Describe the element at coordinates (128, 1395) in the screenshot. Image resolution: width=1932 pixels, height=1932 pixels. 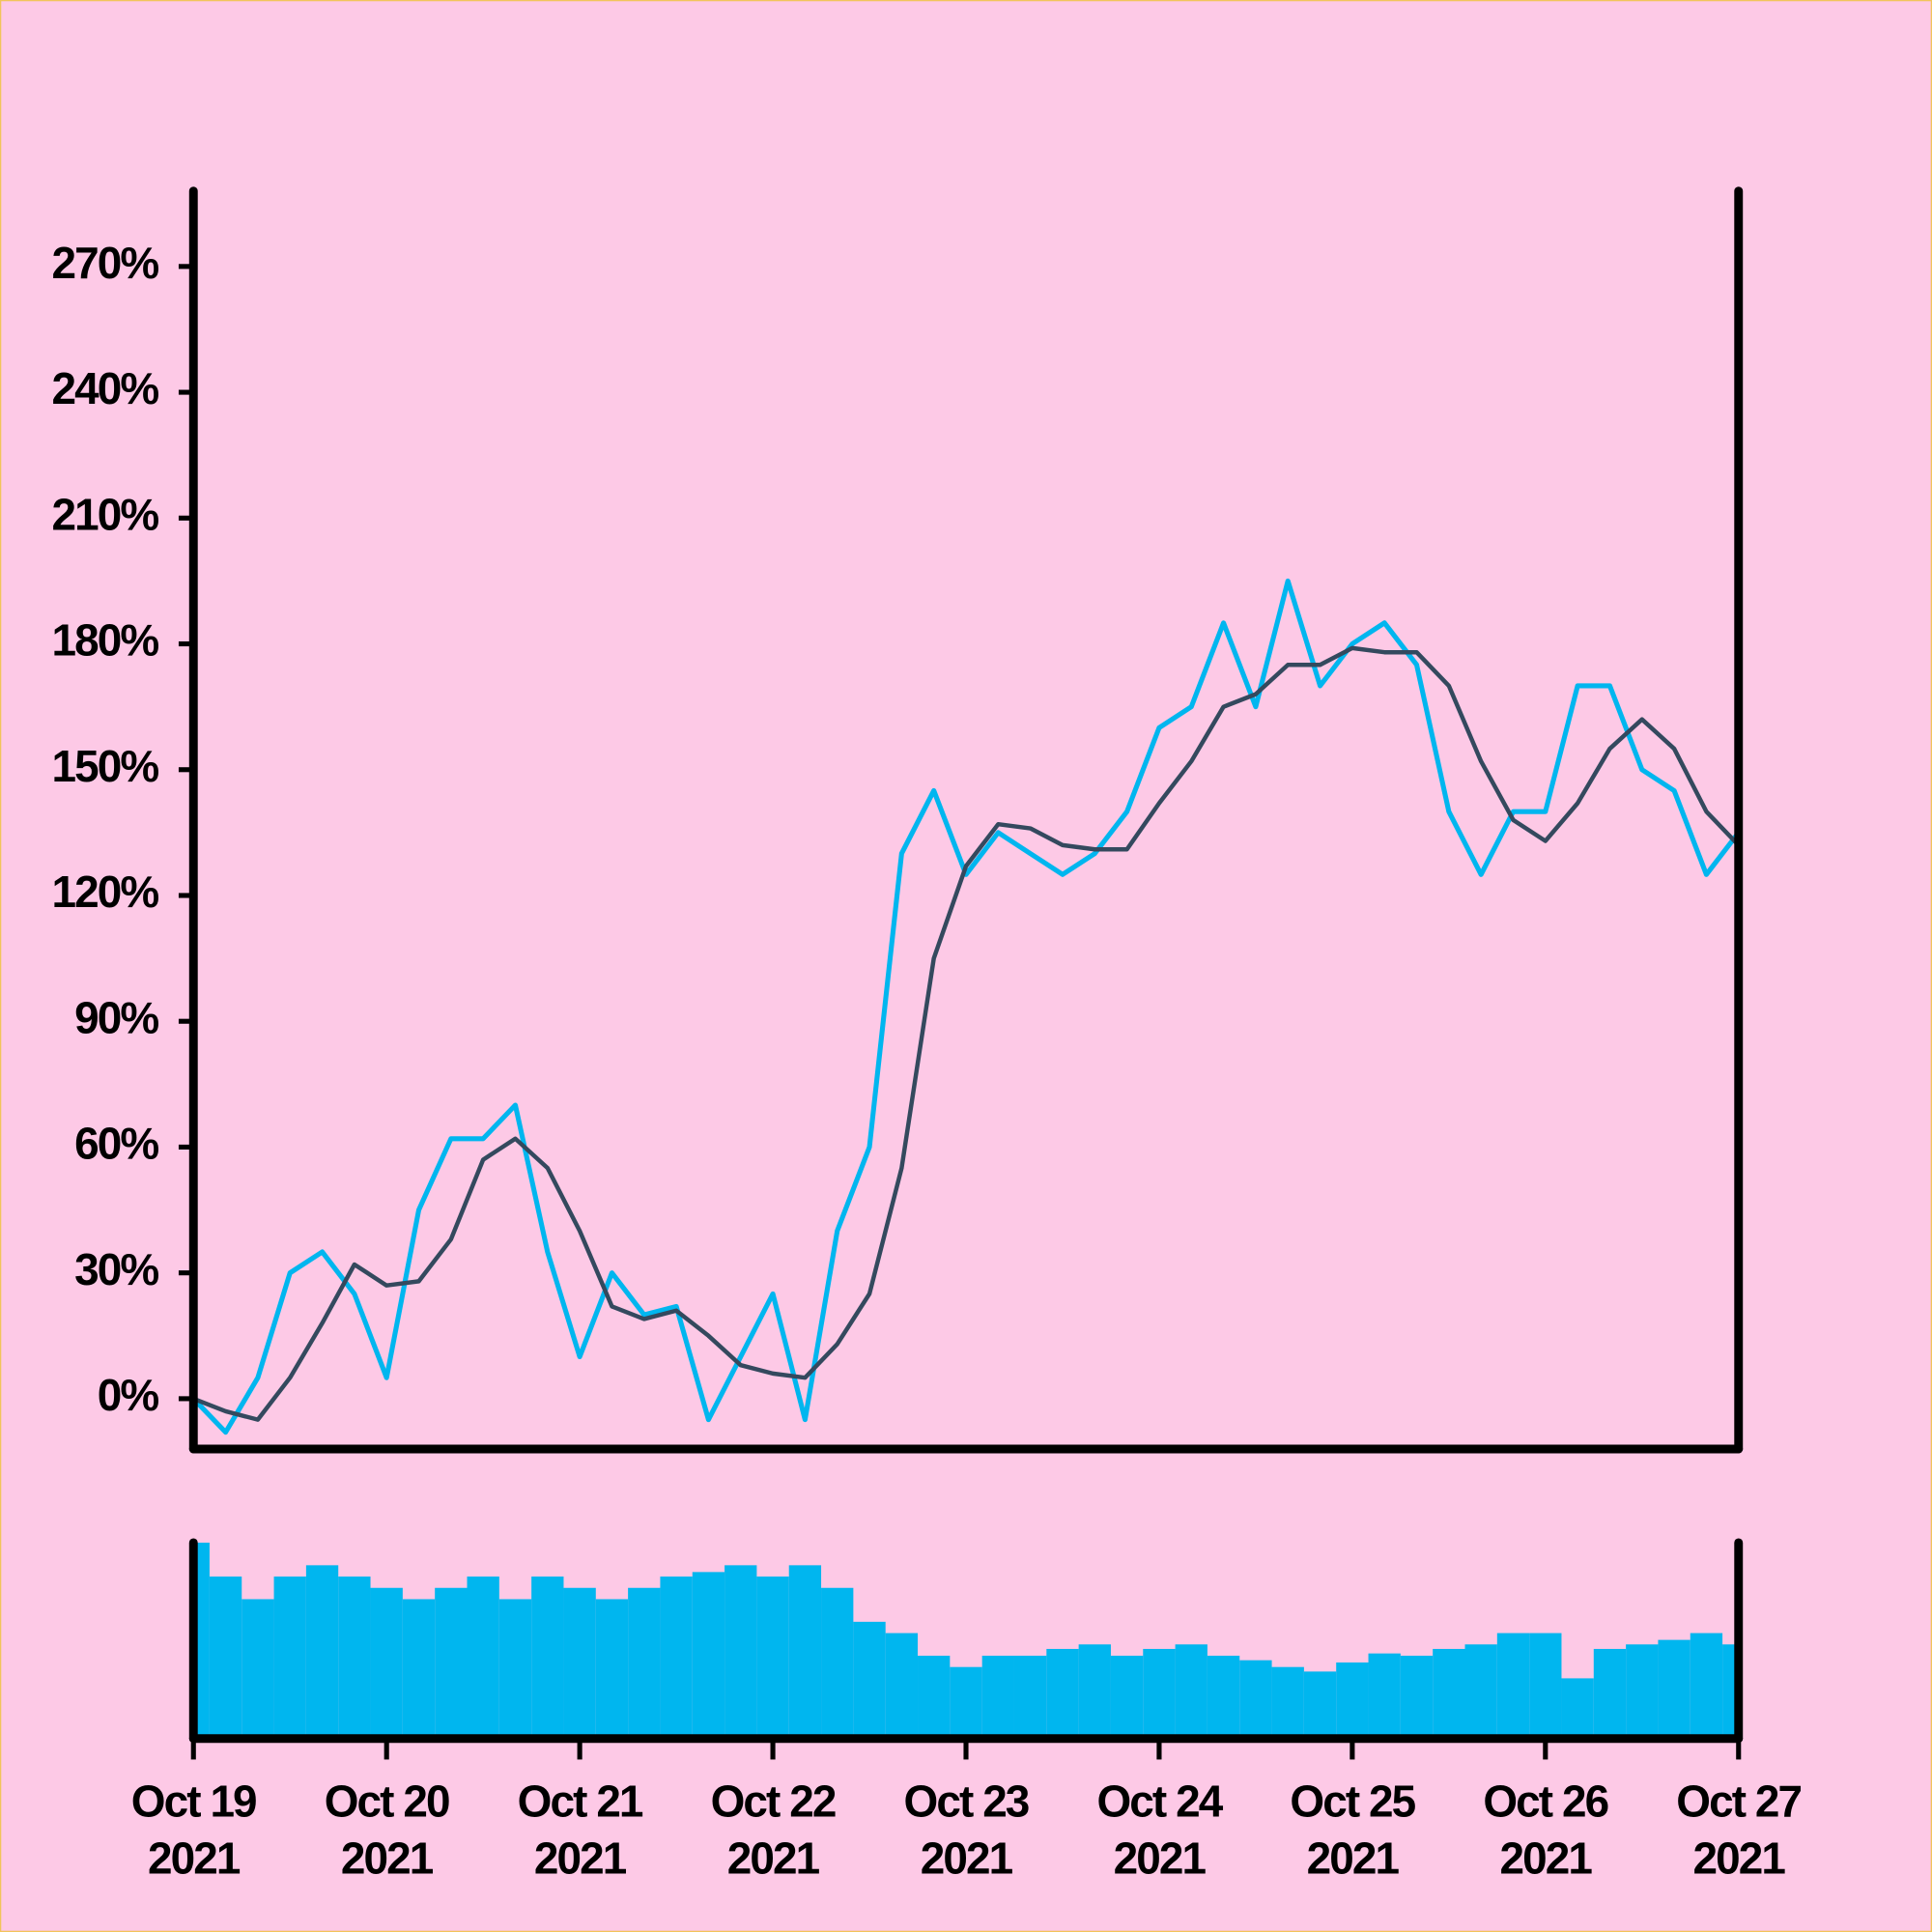
I see `y-tick-label: 0%` at that location.